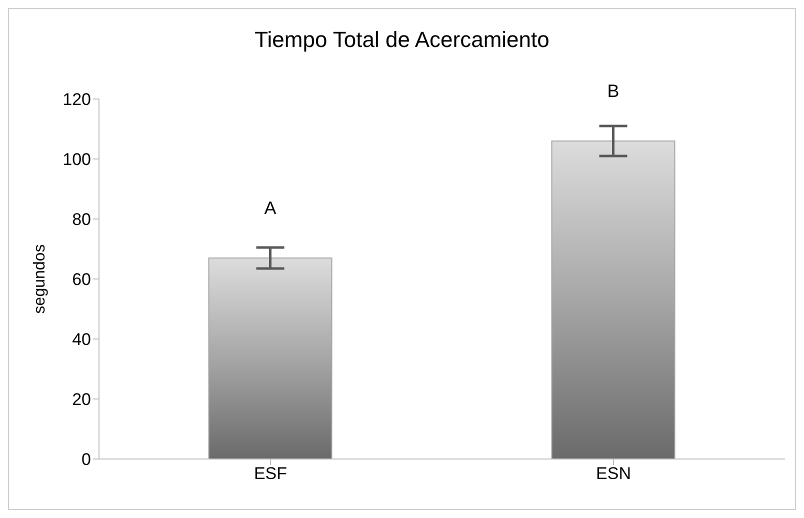 The image size is (804, 518). Describe the element at coordinates (271, 474) in the screenshot. I see `x-tick-label: ESF` at that location.